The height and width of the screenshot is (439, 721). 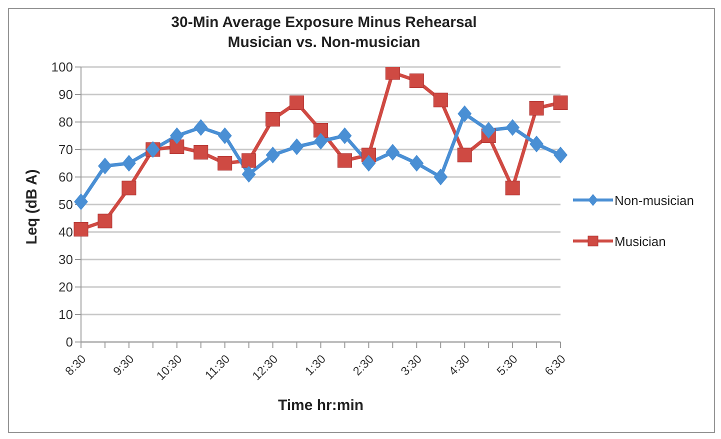 I want to click on y-axis-title: Leq (dB A), so click(x=31, y=206).